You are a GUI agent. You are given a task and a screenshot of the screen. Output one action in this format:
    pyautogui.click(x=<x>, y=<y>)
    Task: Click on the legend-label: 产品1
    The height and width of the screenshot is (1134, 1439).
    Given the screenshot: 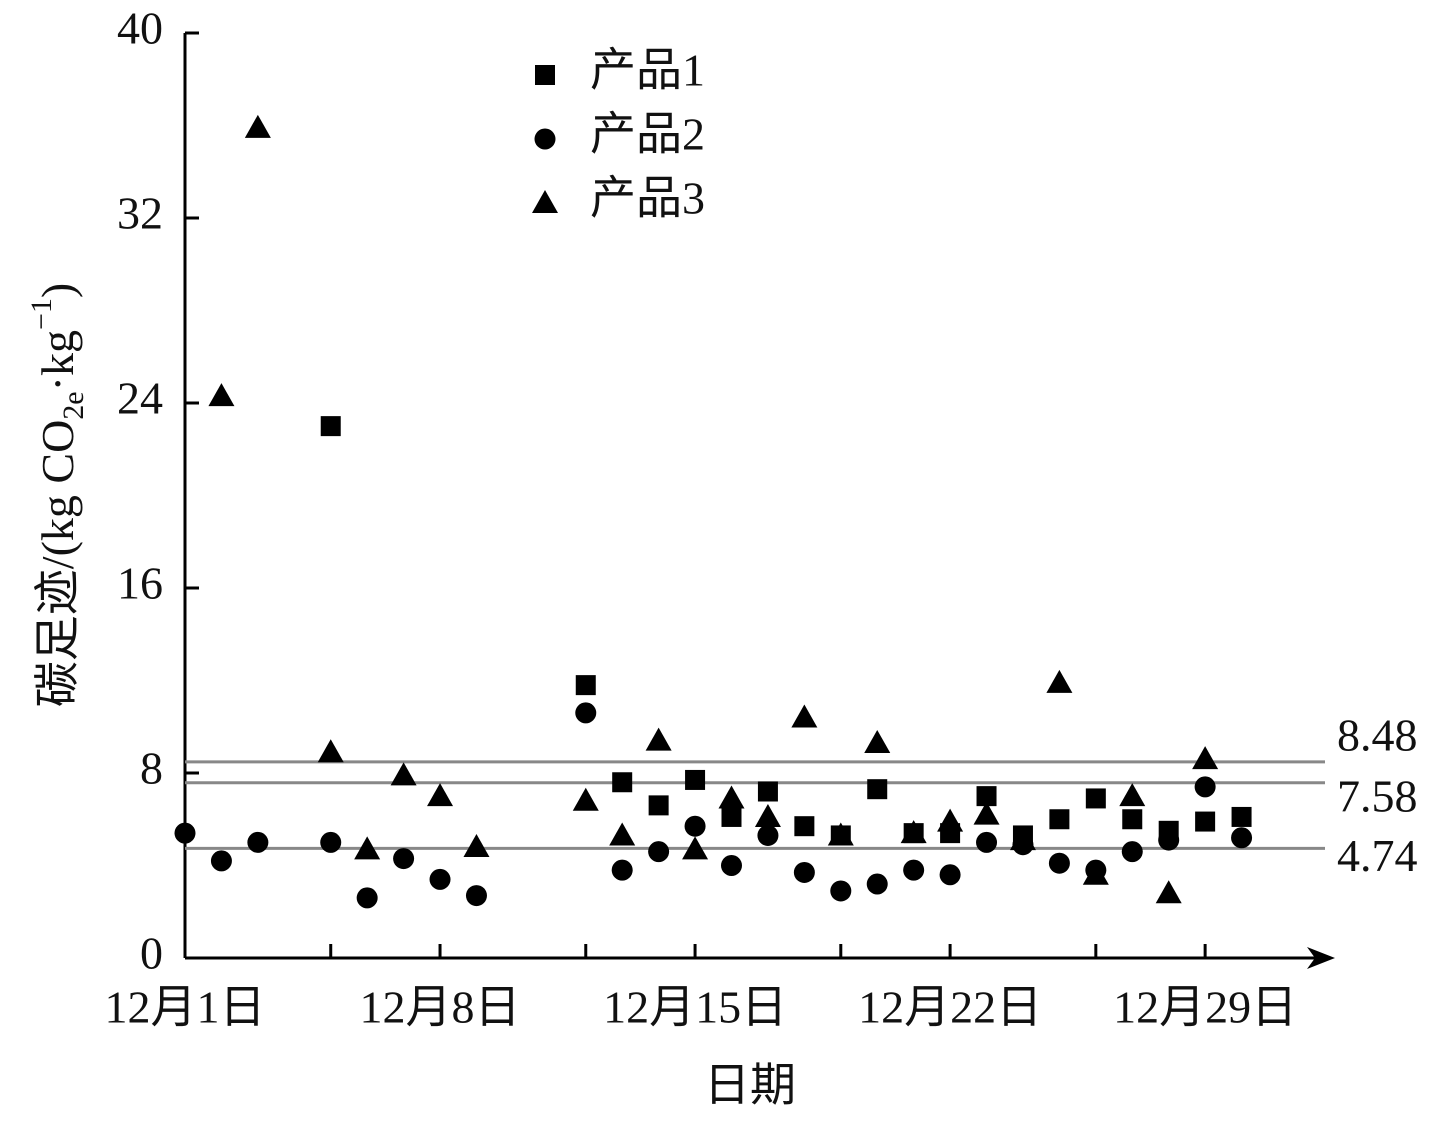 What is the action you would take?
    pyautogui.click(x=647, y=70)
    